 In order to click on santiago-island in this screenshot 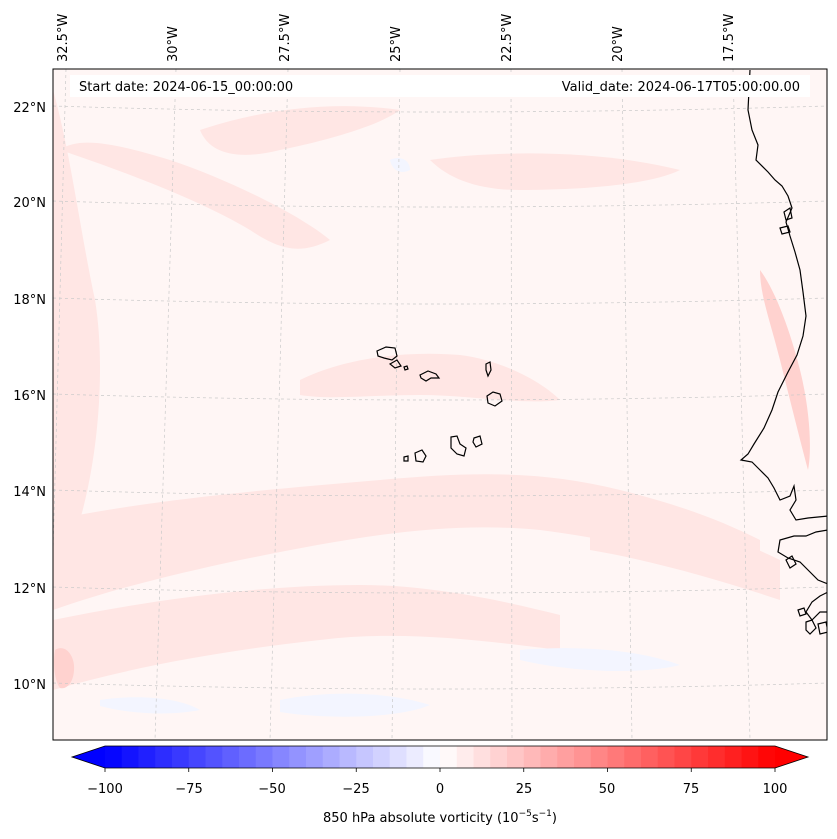, I will do `click(458, 446)`.